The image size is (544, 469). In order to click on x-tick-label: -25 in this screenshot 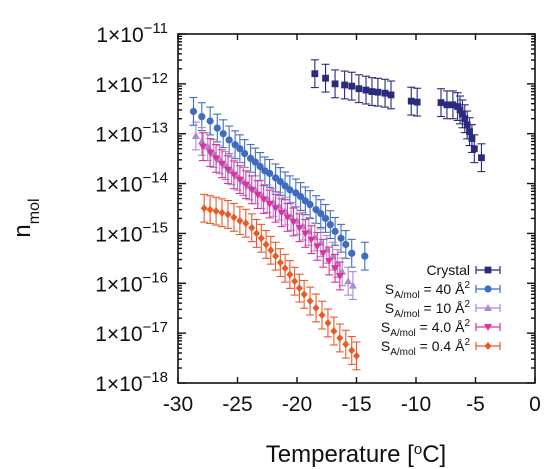, I will do `click(237, 404)`.